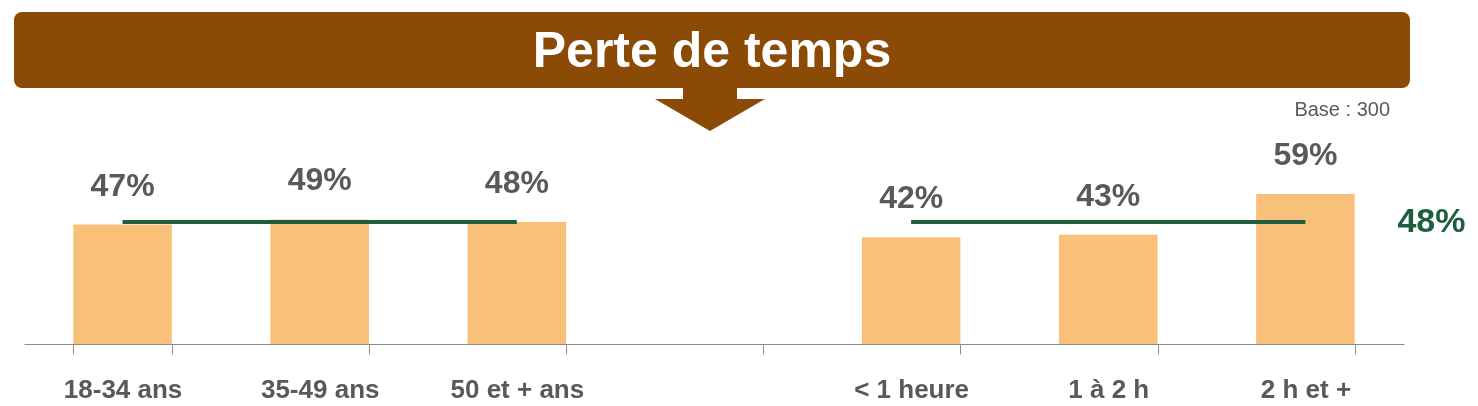  I want to click on data-label: 48%, so click(516, 181).